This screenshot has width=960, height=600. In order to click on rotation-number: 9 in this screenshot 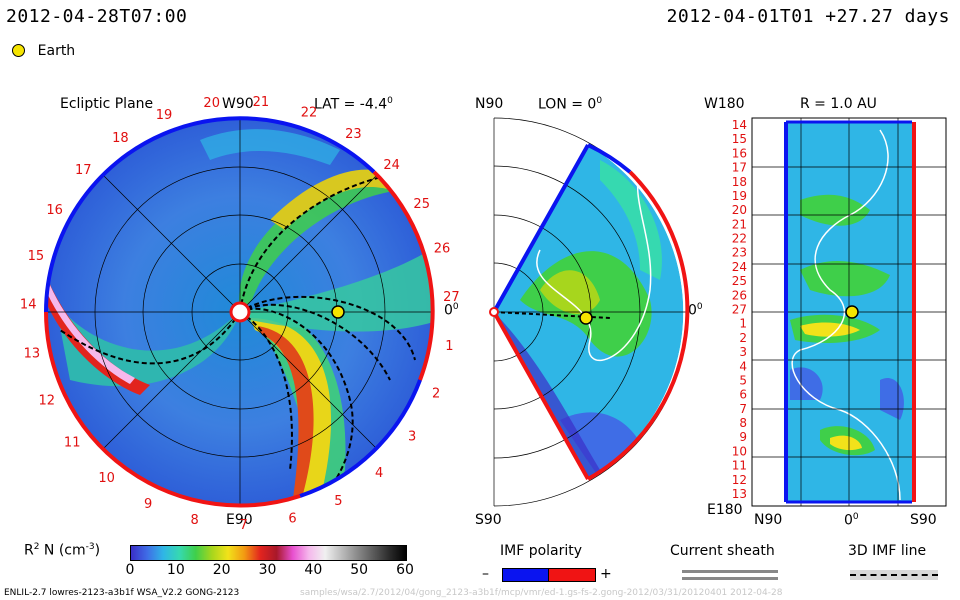, I will do `click(148, 504)`.